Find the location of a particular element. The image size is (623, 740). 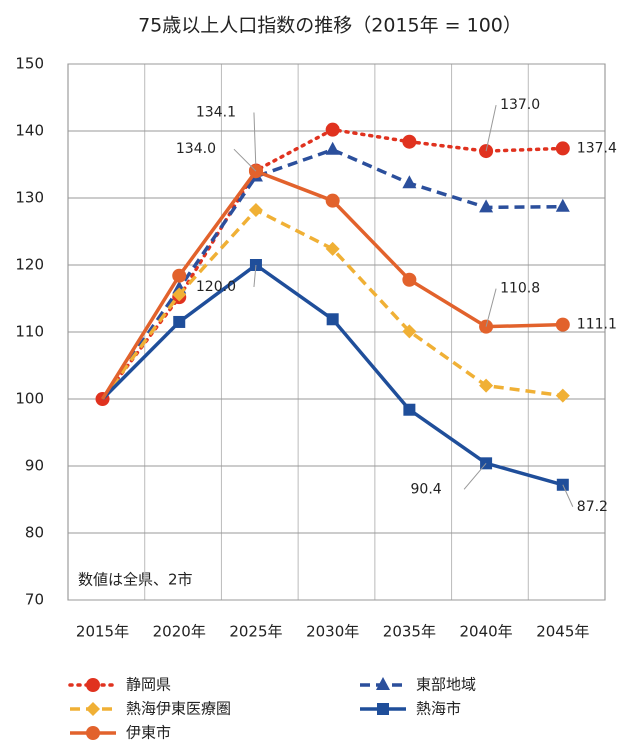

legend-label: 東部地域 is located at coordinates (446, 685).